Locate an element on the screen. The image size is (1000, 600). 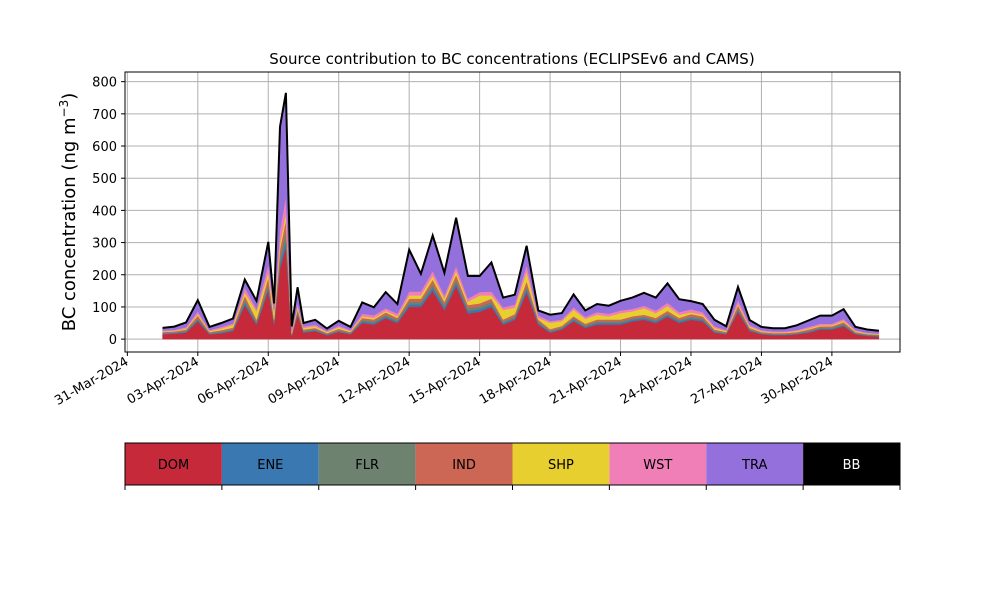
y-axis-label: BC concentration (ng m−3) is located at coordinates (68, 212).